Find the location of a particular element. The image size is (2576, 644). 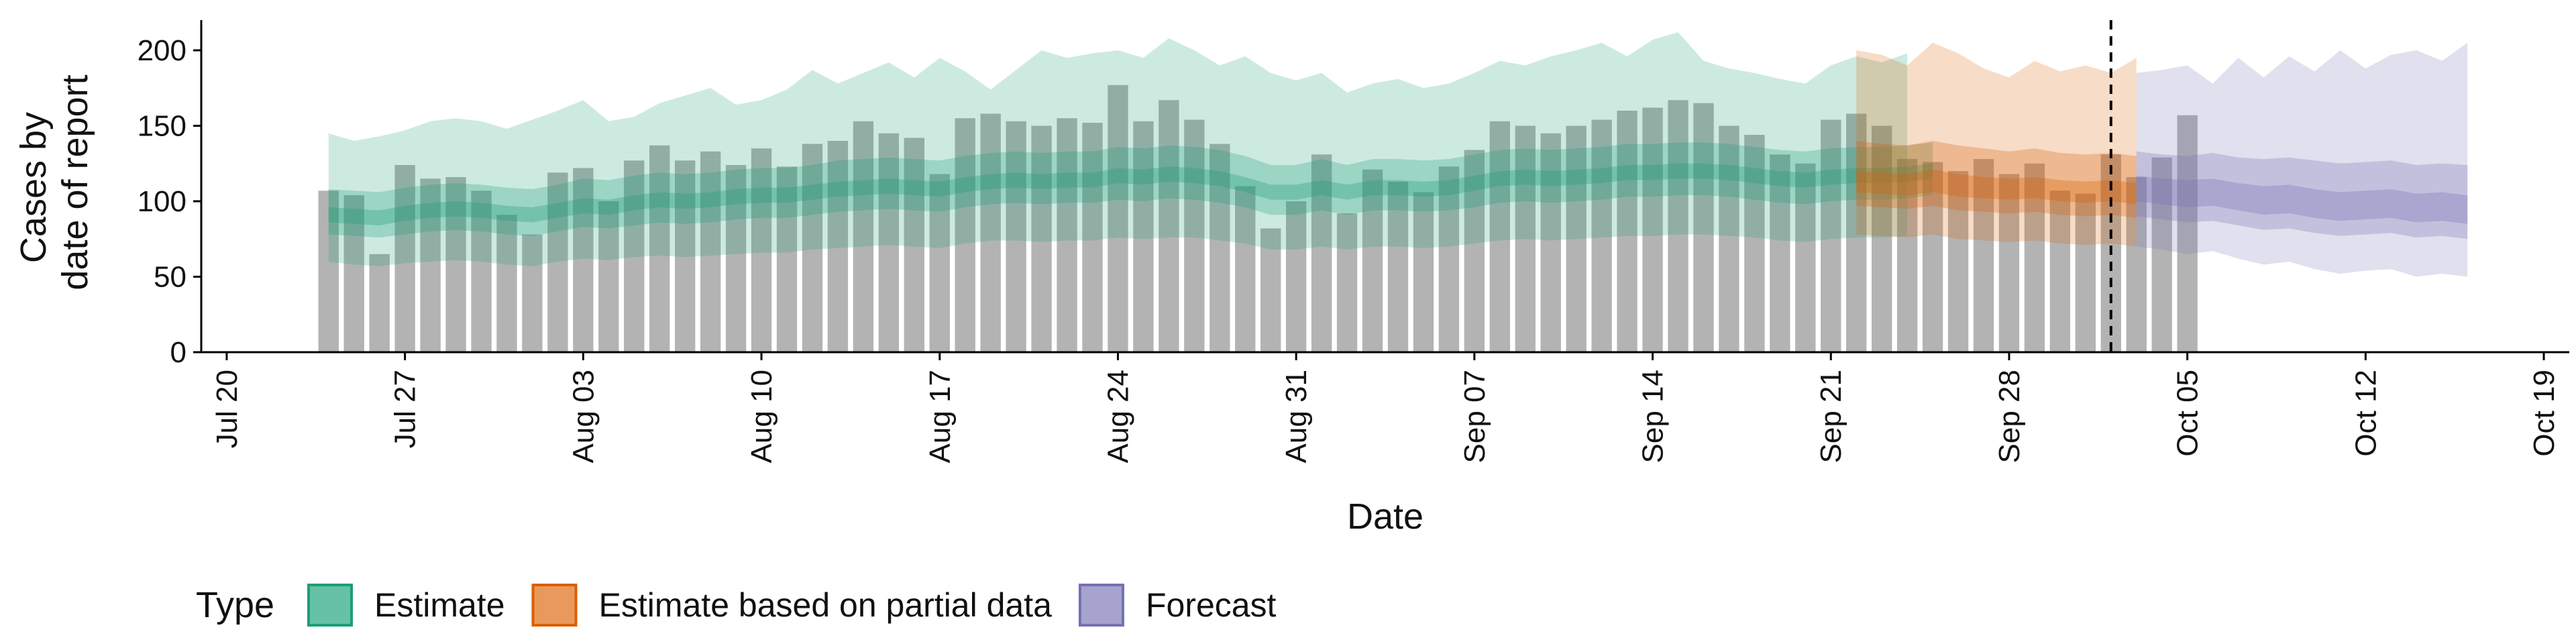

x-tick-label: Sep 21 is located at coordinates (1831, 416).